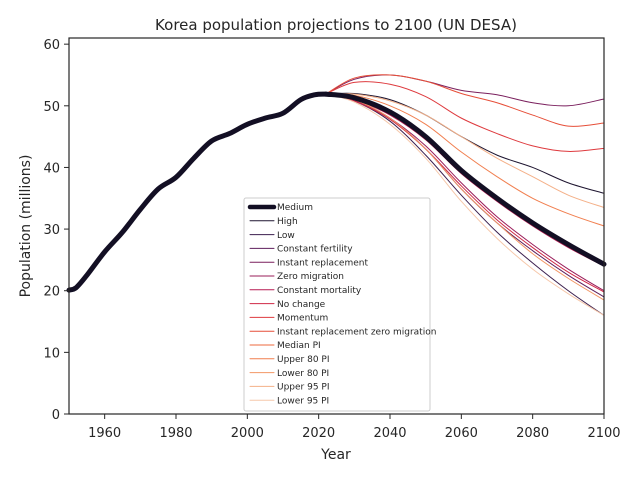  Describe the element at coordinates (287, 222) in the screenshot. I see `legend-entry-label: High` at that location.